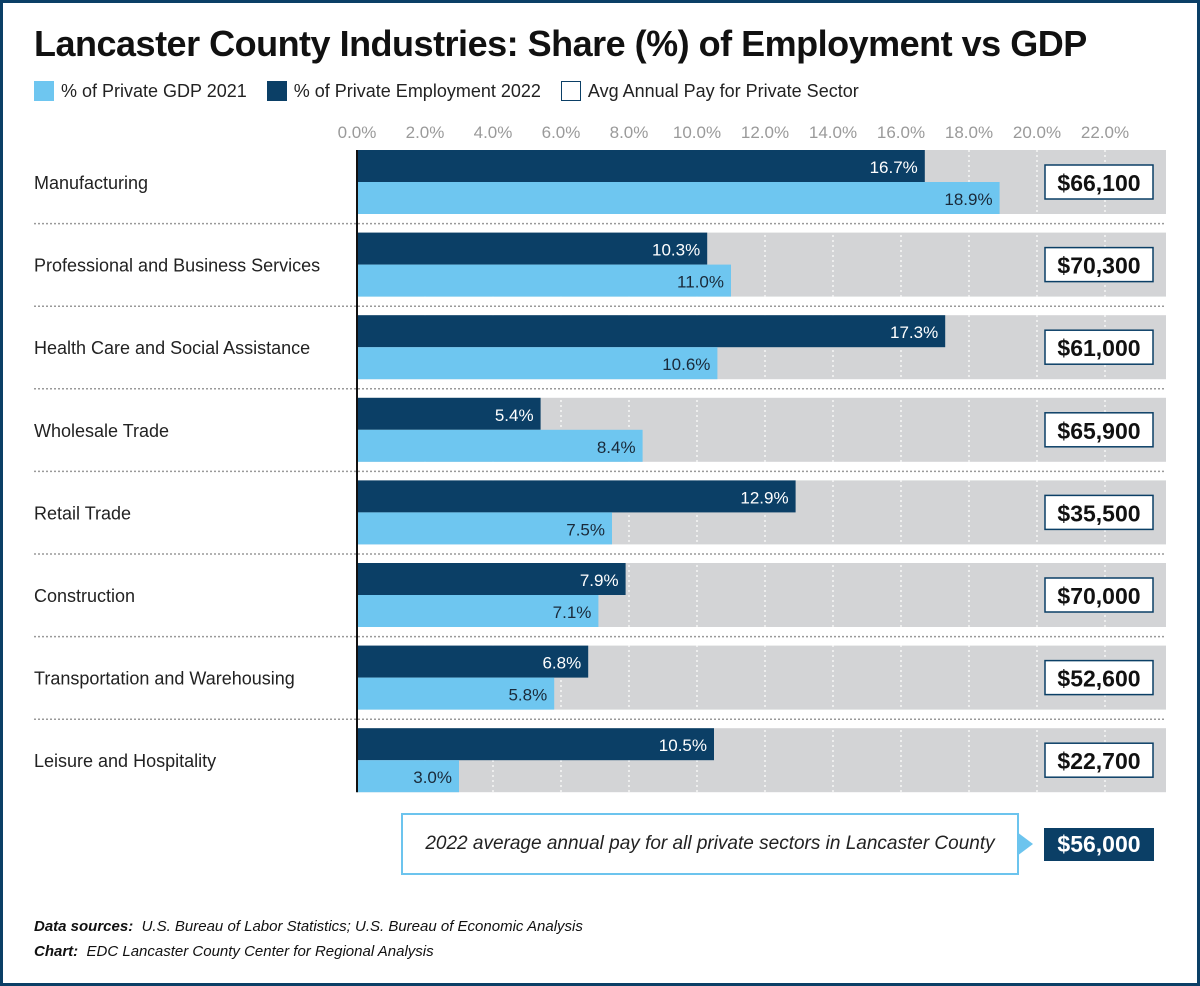 The image size is (1200, 986). Describe the element at coordinates (570, 91) in the screenshot. I see `legend-swatch-avg-pay` at that location.